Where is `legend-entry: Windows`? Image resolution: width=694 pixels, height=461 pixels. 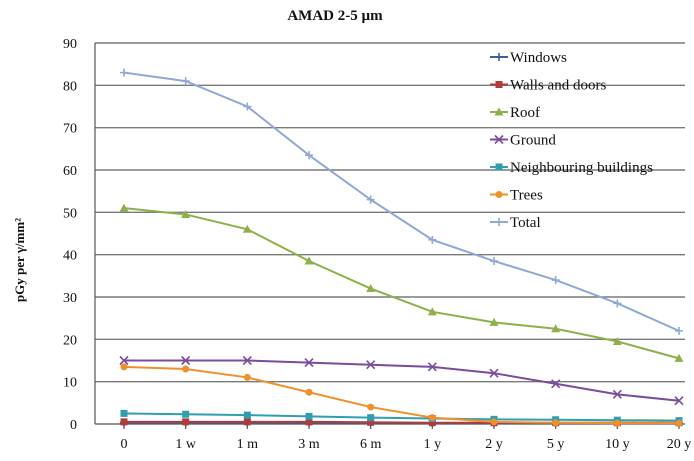 legend-entry: Windows is located at coordinates (528, 58).